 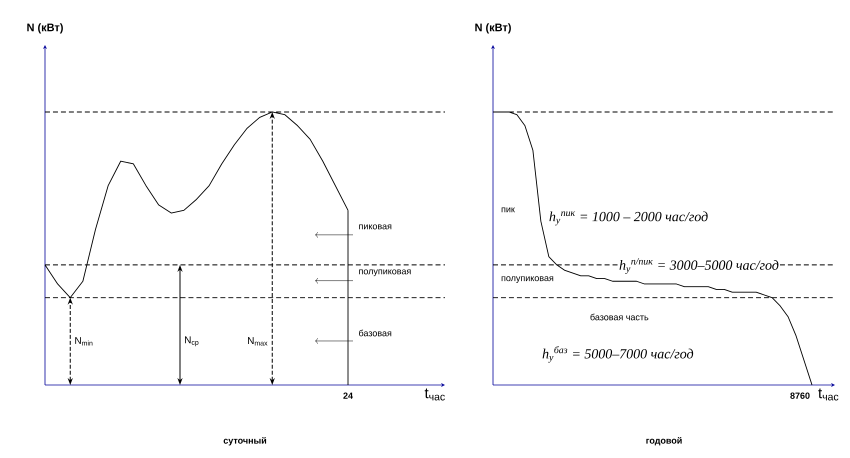 What do you see at coordinates (699, 266) in the screenshot?
I see `annotation: h$_{y}$$^{п/пик}$ = 3000–5000 час/год` at bounding box center [699, 266].